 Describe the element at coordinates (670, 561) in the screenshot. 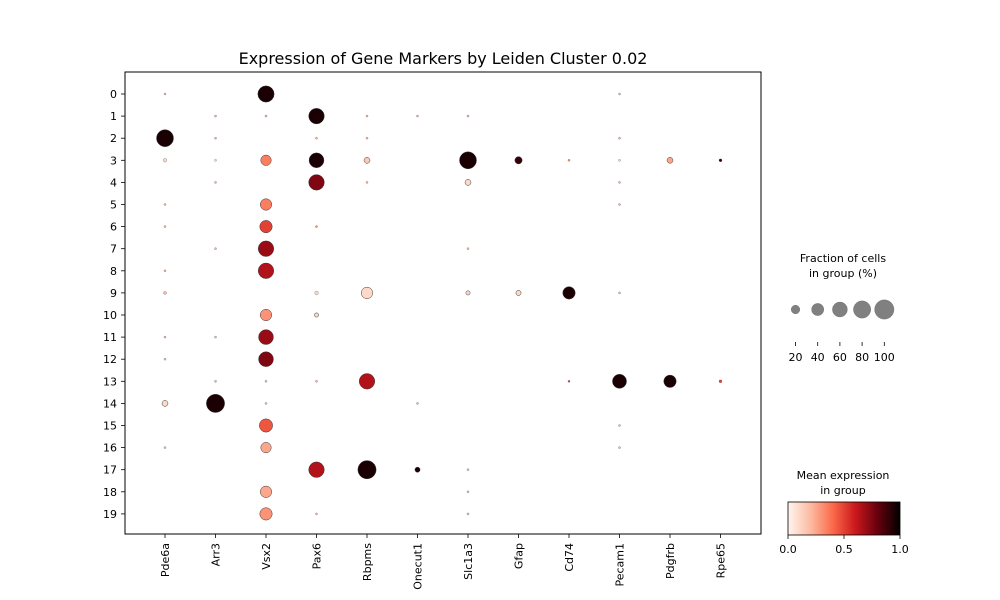

I see `x-tick-label: Pdgfrb` at that location.